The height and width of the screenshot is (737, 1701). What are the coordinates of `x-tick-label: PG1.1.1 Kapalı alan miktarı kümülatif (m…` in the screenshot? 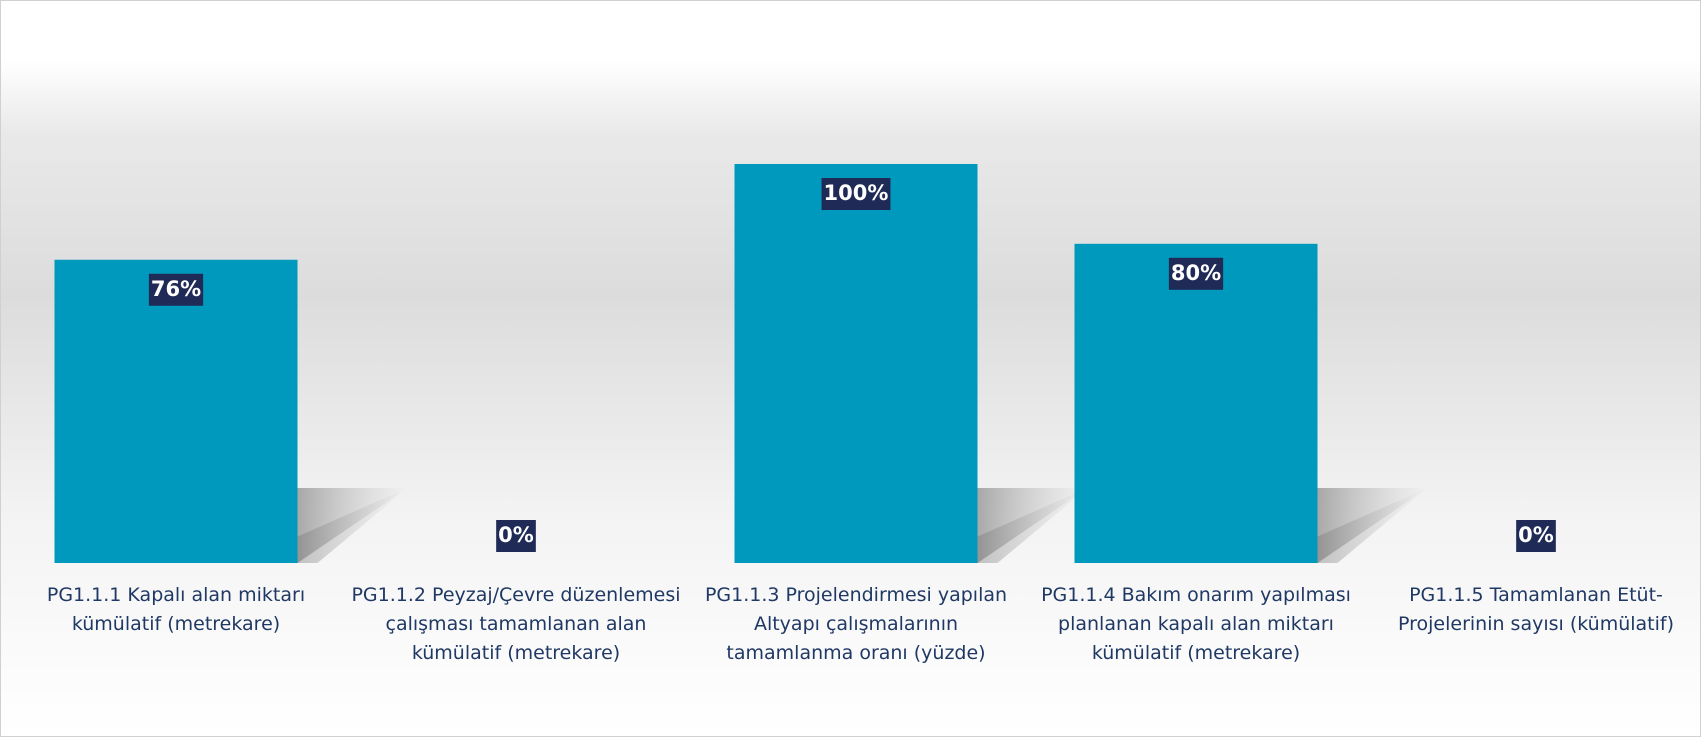 It's located at (176, 609).